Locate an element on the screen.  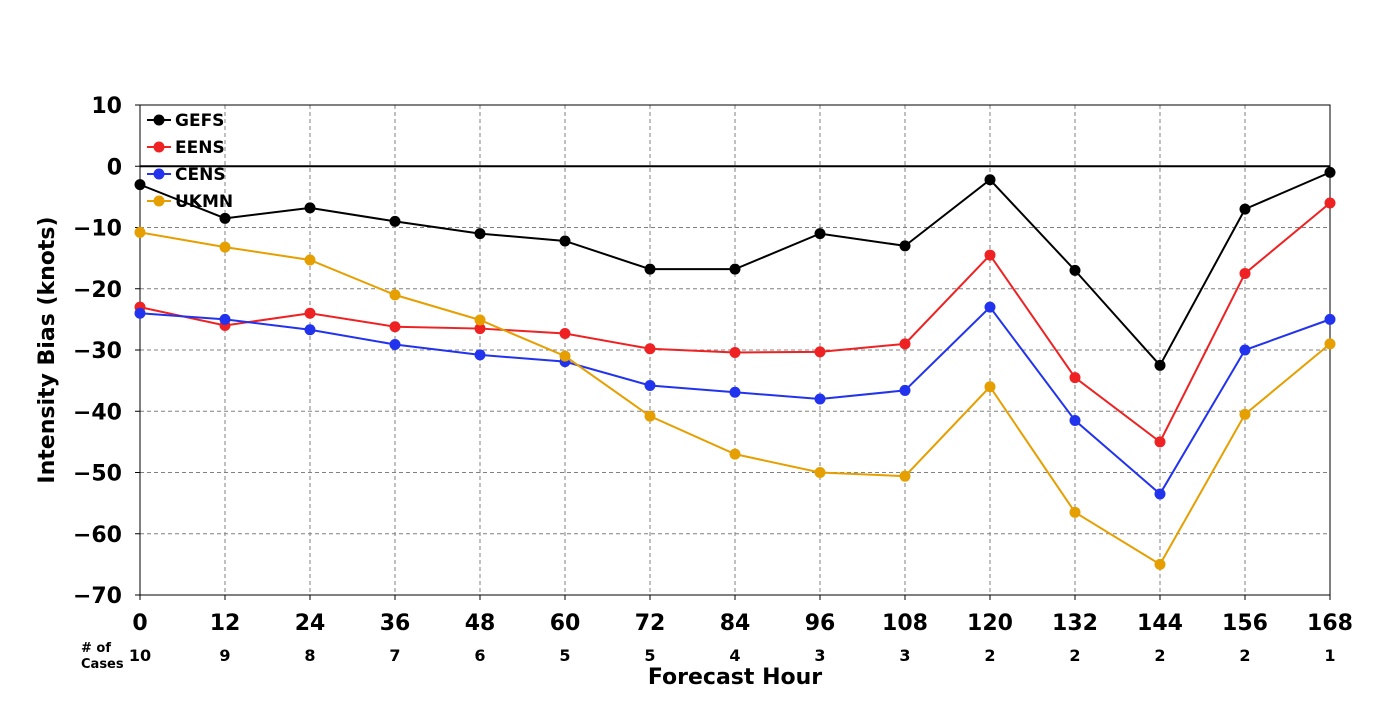
legend-label-cens: CENS is located at coordinates (200, 175).